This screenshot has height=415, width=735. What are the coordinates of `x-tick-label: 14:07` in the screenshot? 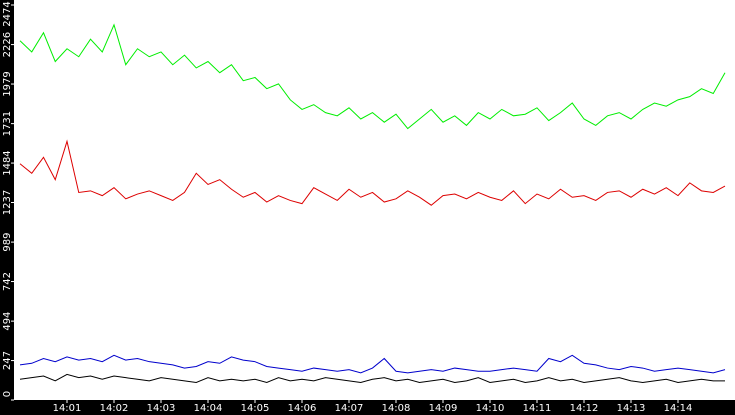 It's located at (349, 408).